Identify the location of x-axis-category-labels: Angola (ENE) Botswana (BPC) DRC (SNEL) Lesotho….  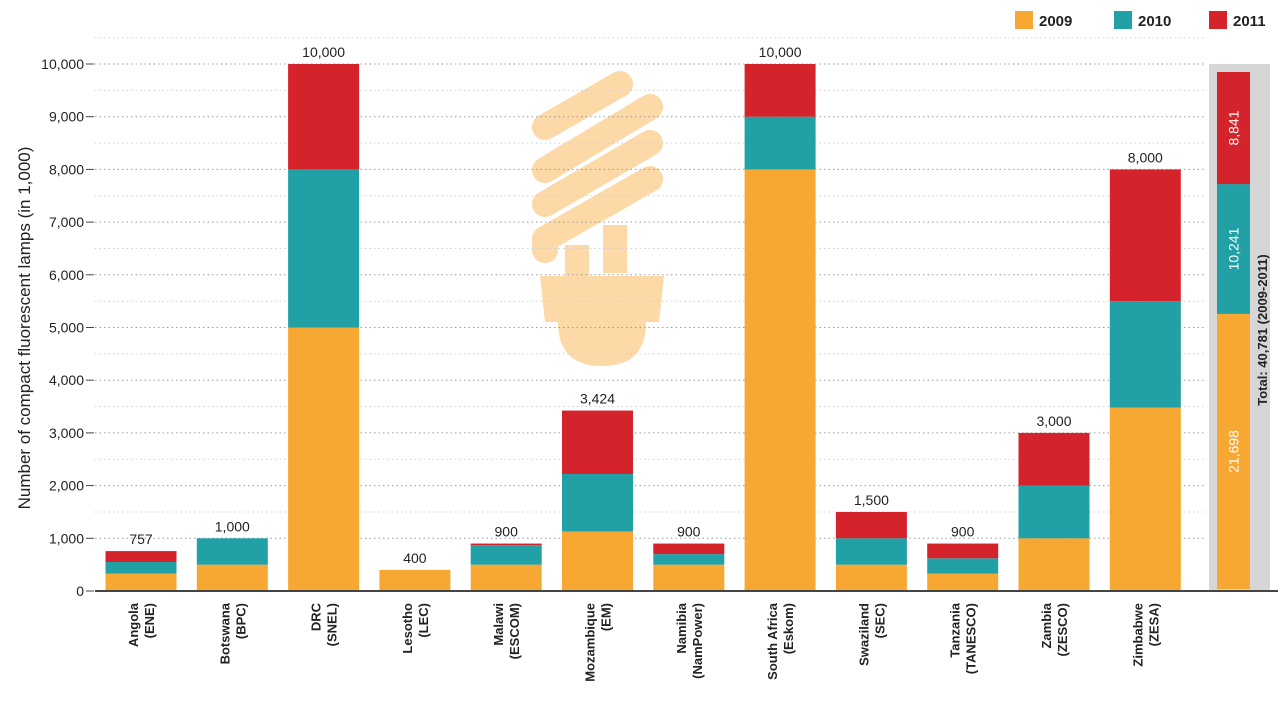
(643, 642).